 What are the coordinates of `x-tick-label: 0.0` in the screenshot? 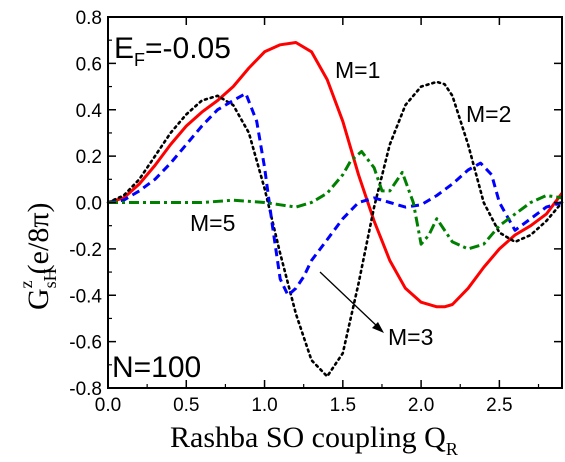 It's located at (108, 405).